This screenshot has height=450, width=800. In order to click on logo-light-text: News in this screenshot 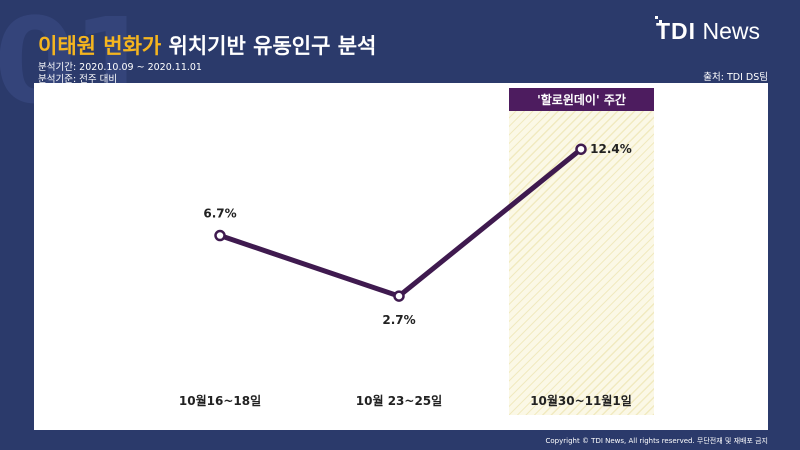, I will do `click(731, 31)`.